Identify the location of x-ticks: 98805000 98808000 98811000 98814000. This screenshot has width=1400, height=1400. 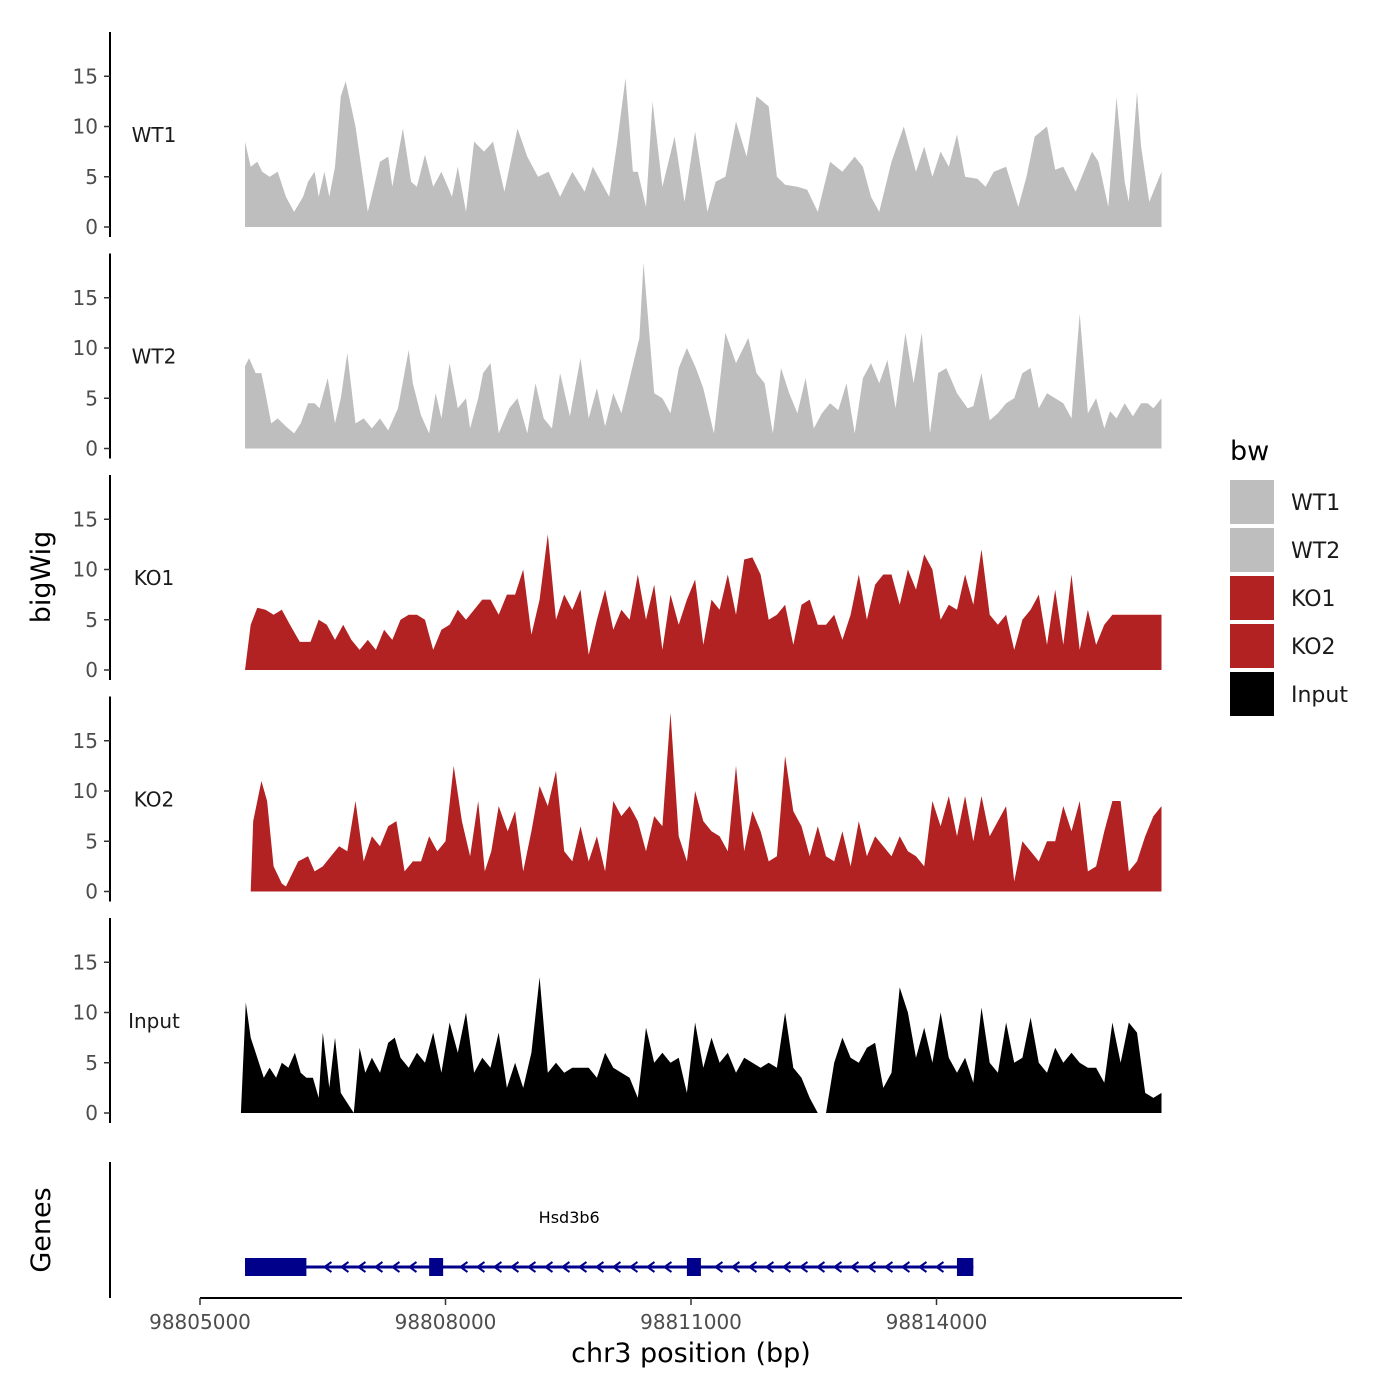
(568, 1316).